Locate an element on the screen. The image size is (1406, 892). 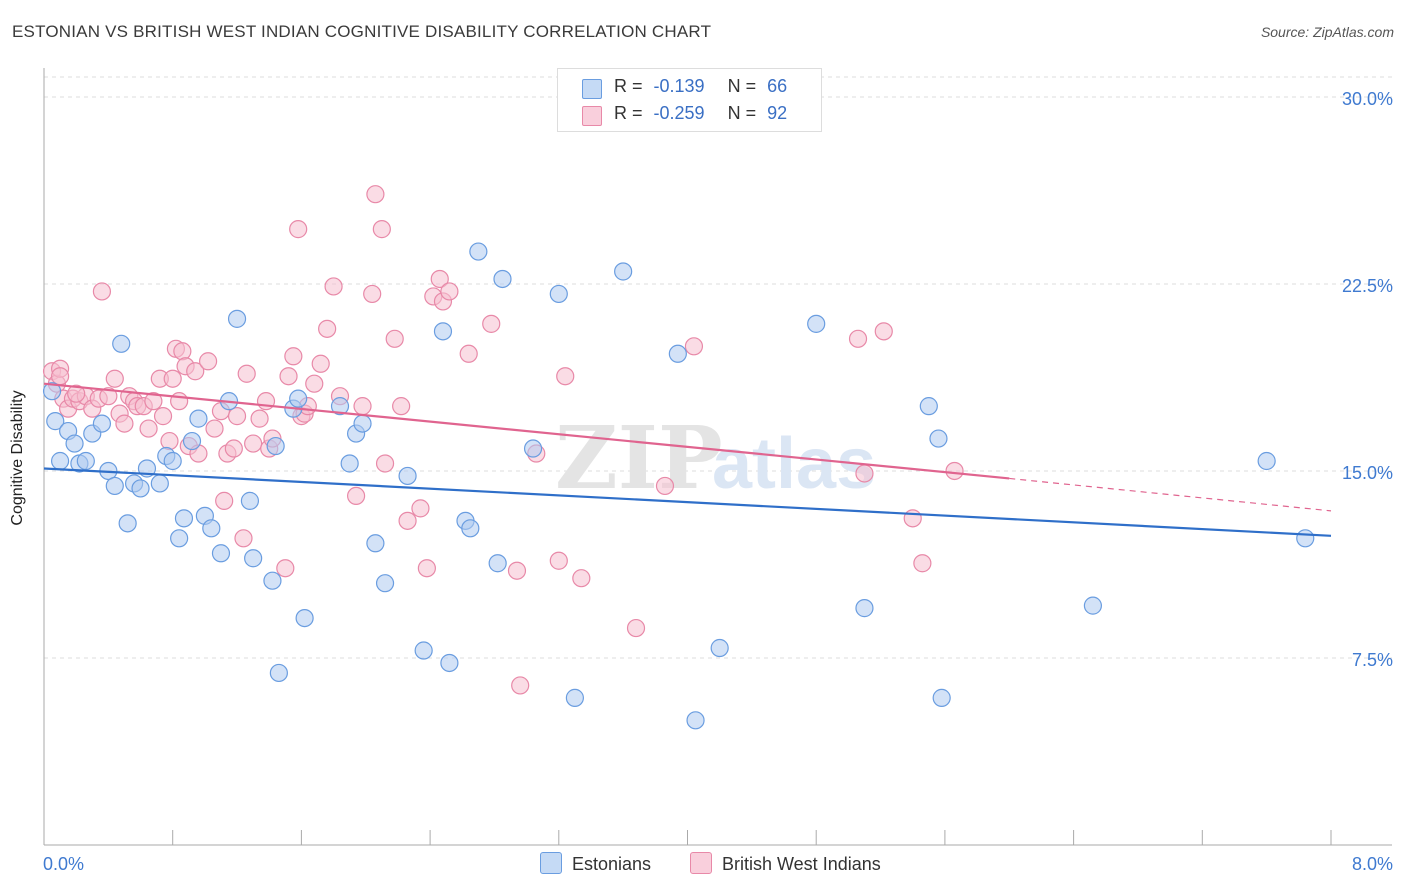
y-tick-label: 7.5% is located at coordinates (1372, 660).